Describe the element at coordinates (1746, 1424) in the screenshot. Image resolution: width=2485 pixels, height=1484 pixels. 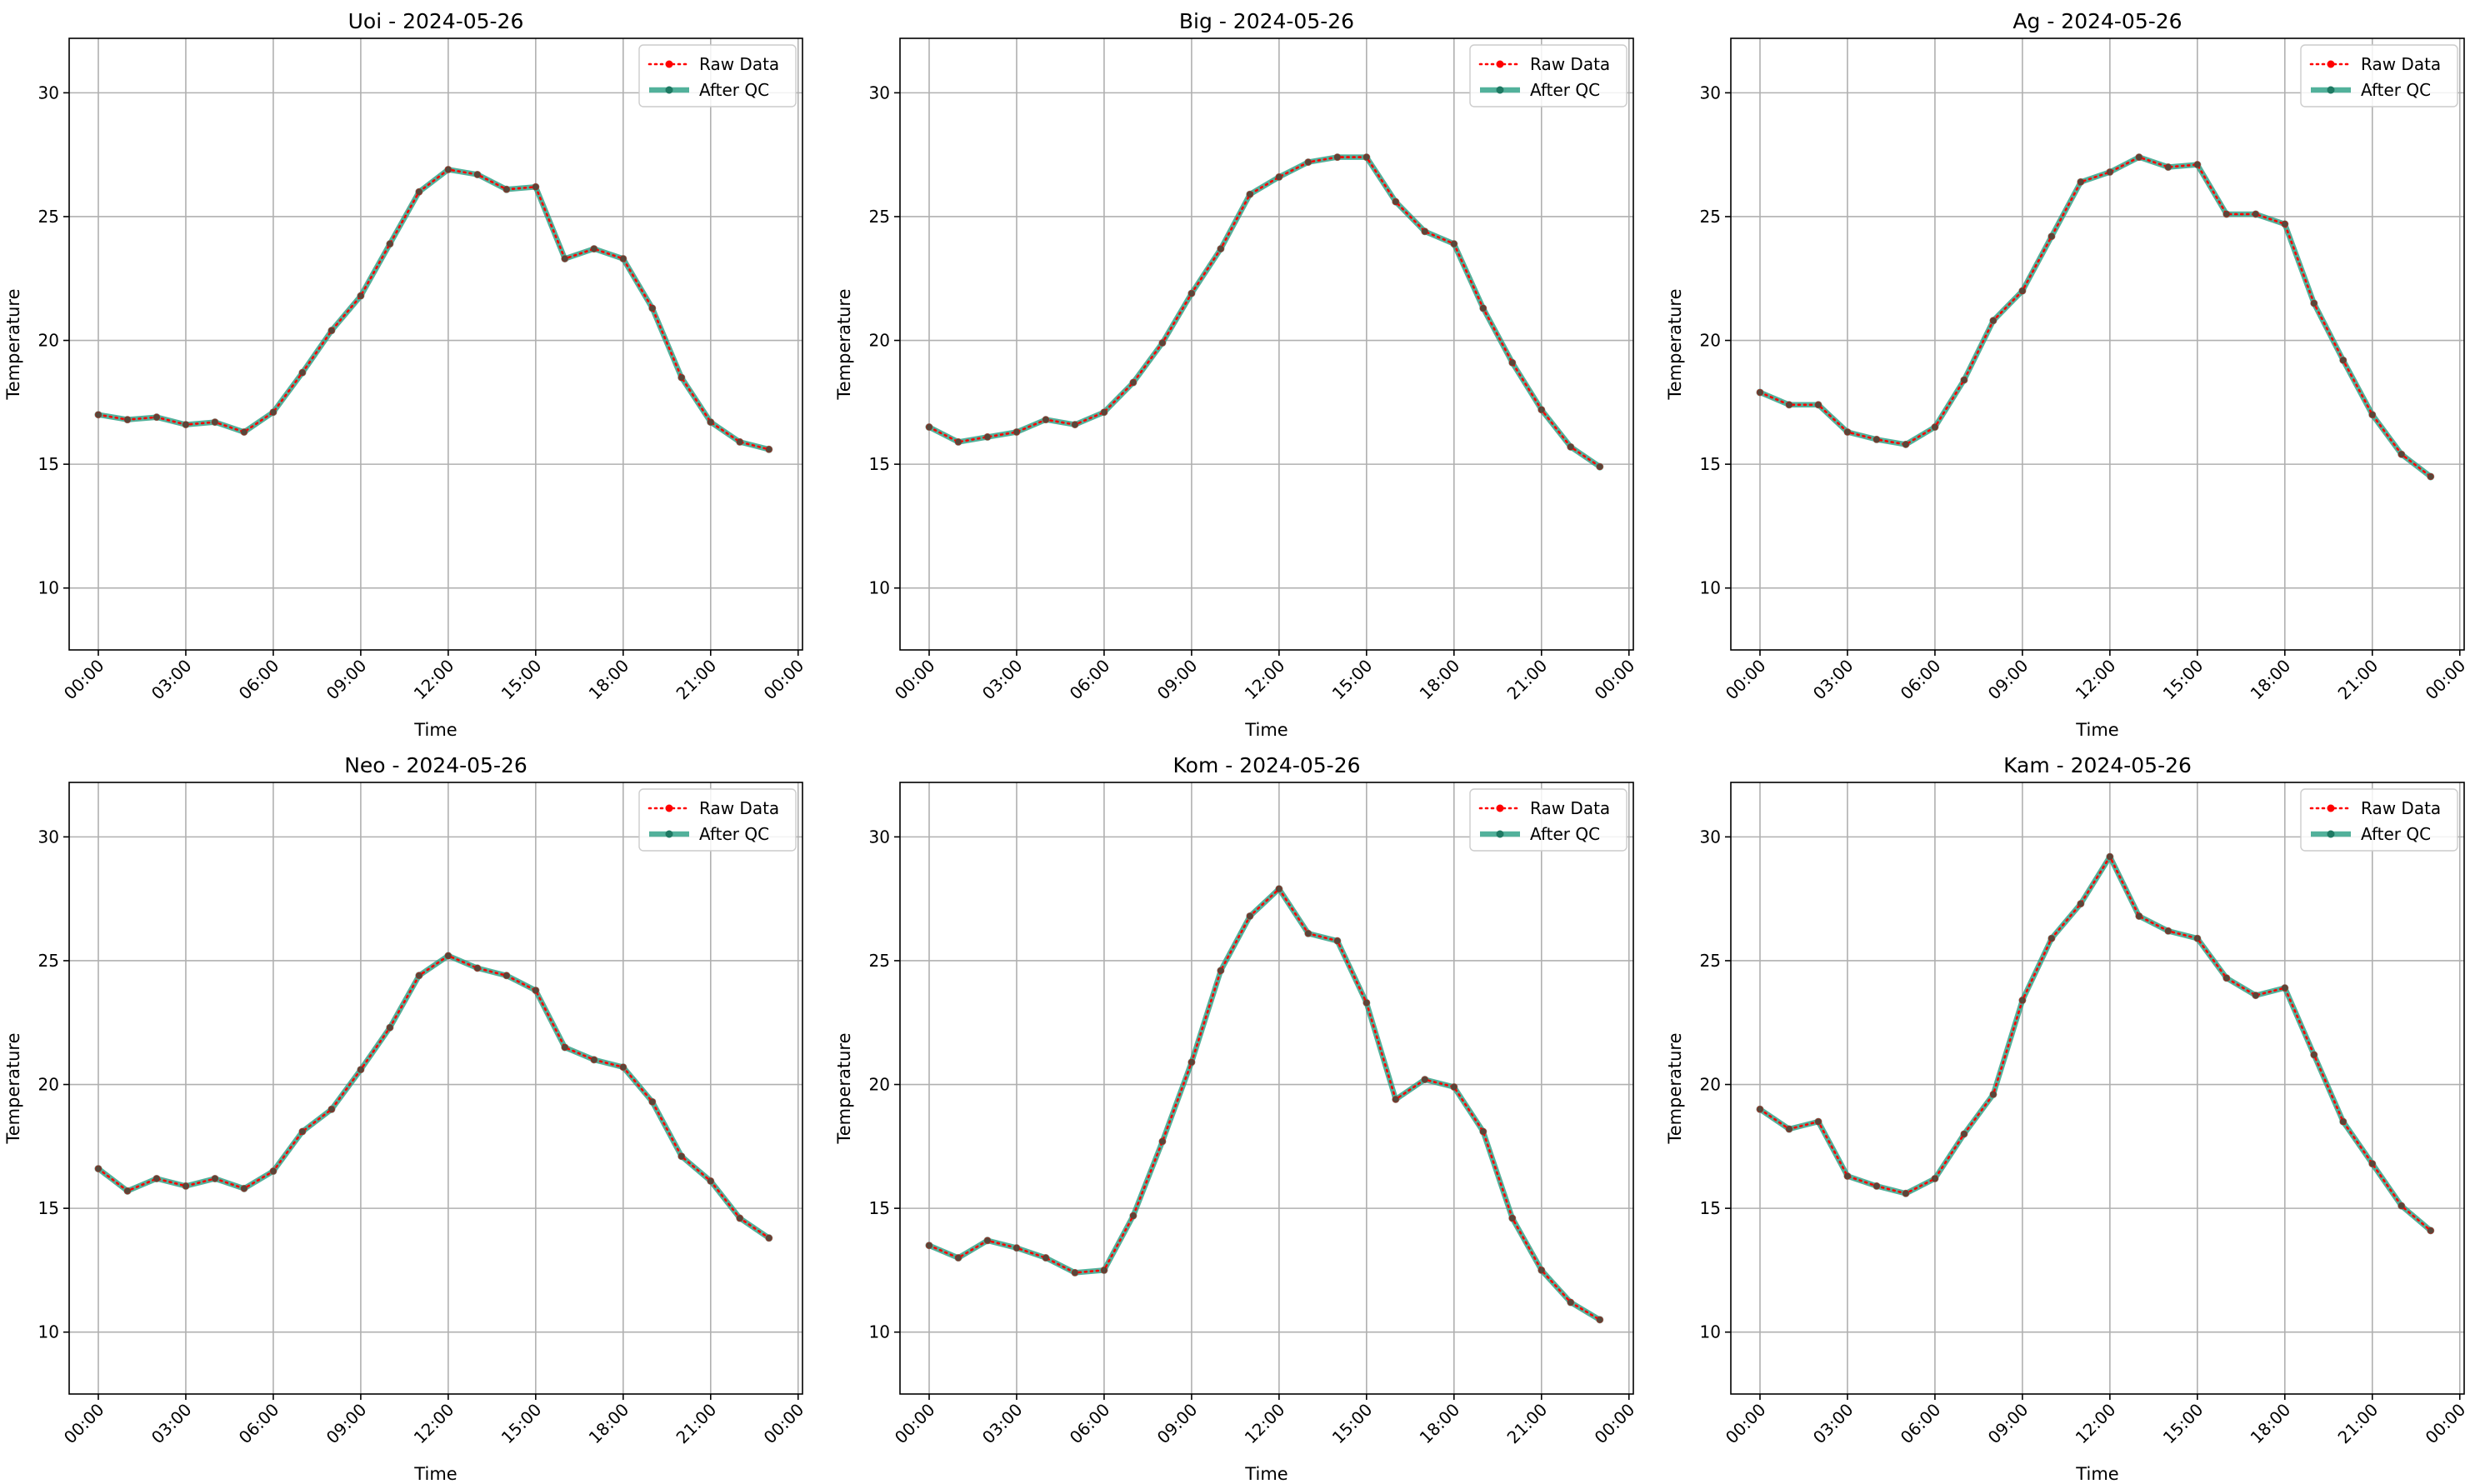
I see `x-tick-label: 00:00` at that location.